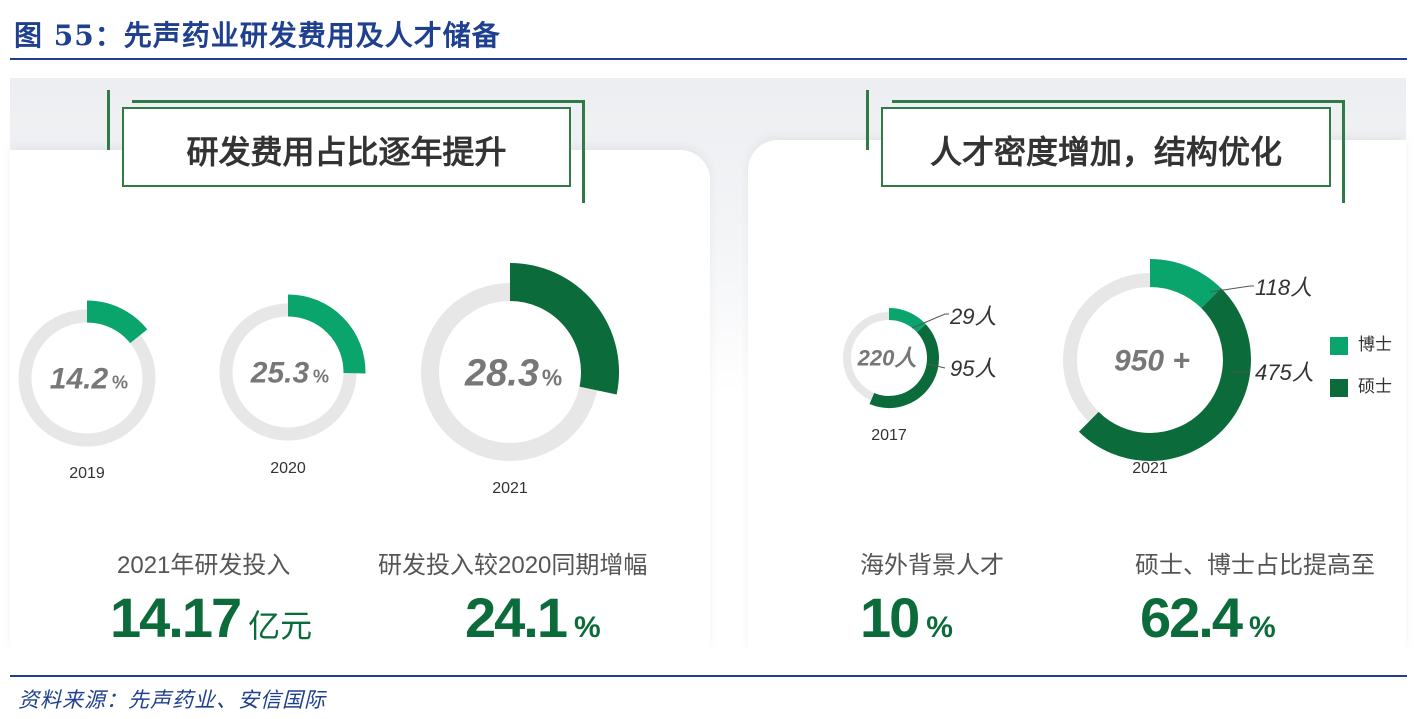  I want to click on comp-phd-arc-2017, so click(907, 320).